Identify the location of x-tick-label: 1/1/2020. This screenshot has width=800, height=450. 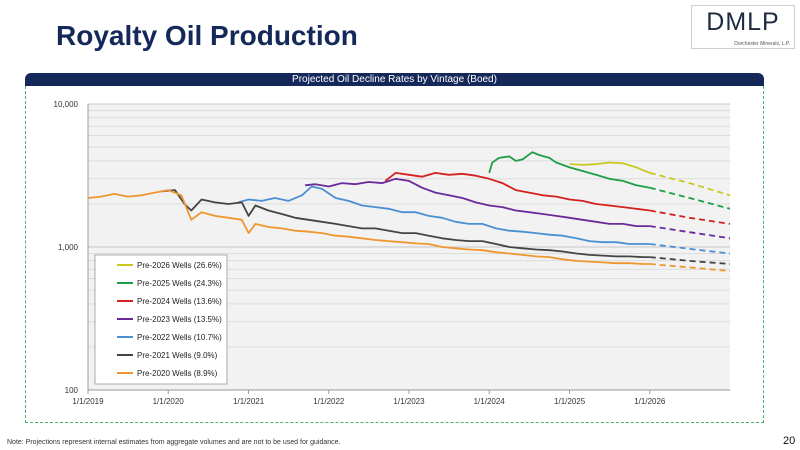
(169, 401).